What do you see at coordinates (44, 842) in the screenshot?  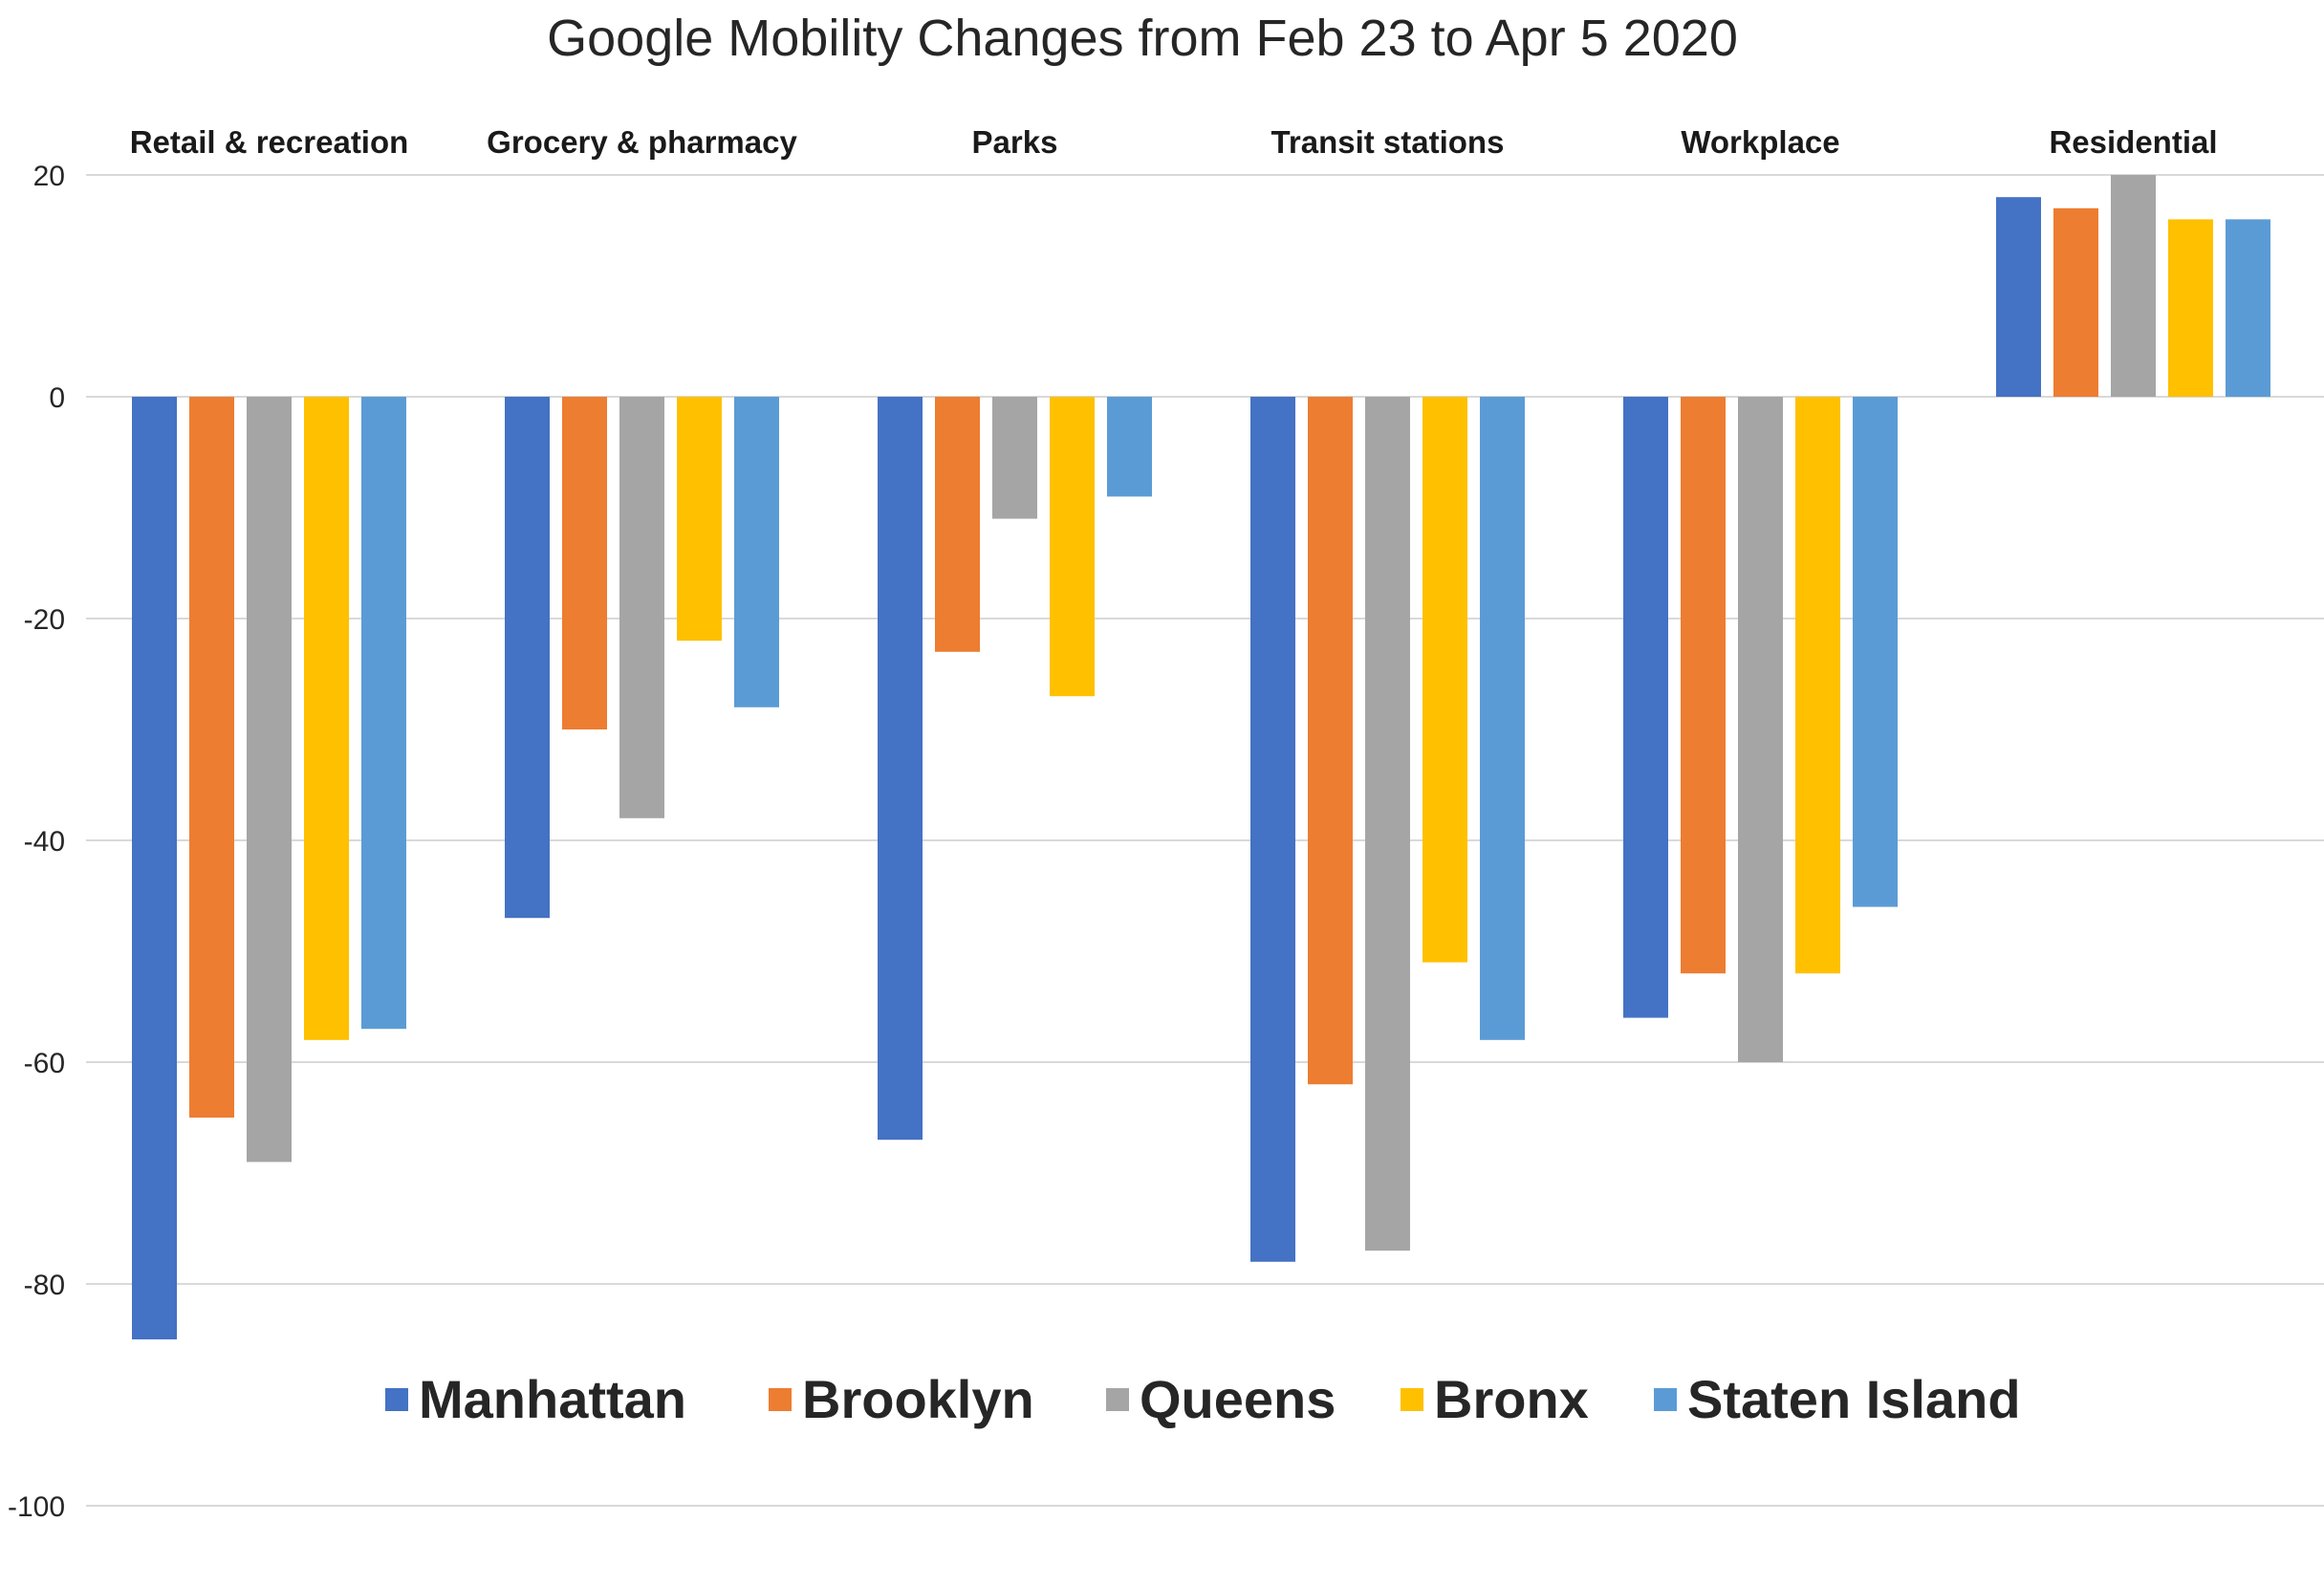 I see `y-tick-label: -40` at bounding box center [44, 842].